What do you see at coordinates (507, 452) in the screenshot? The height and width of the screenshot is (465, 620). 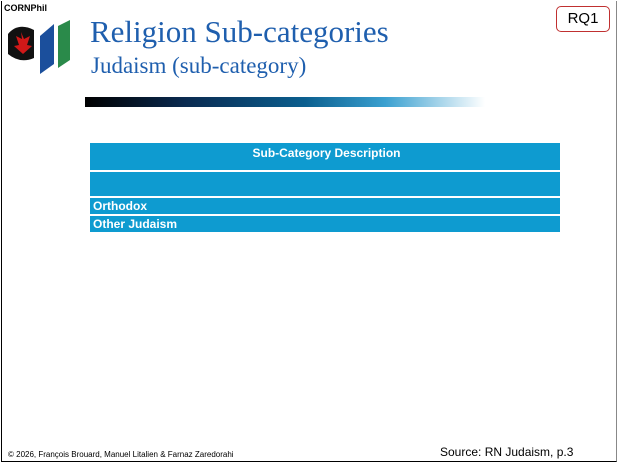 I see `source: Source: RN Judaism, p.3` at bounding box center [507, 452].